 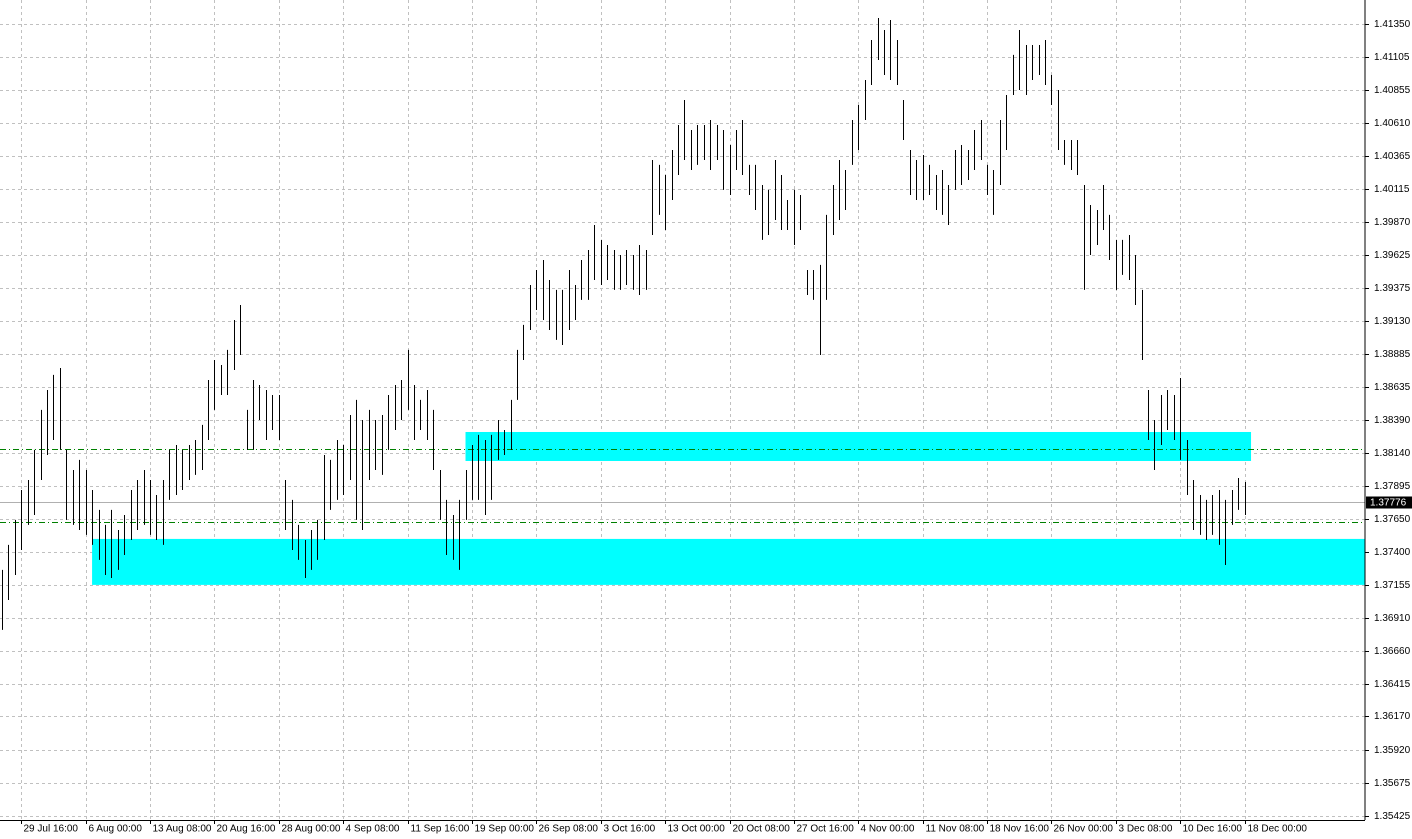 I want to click on y-tick-label: 1.36170, so click(x=1392, y=716).